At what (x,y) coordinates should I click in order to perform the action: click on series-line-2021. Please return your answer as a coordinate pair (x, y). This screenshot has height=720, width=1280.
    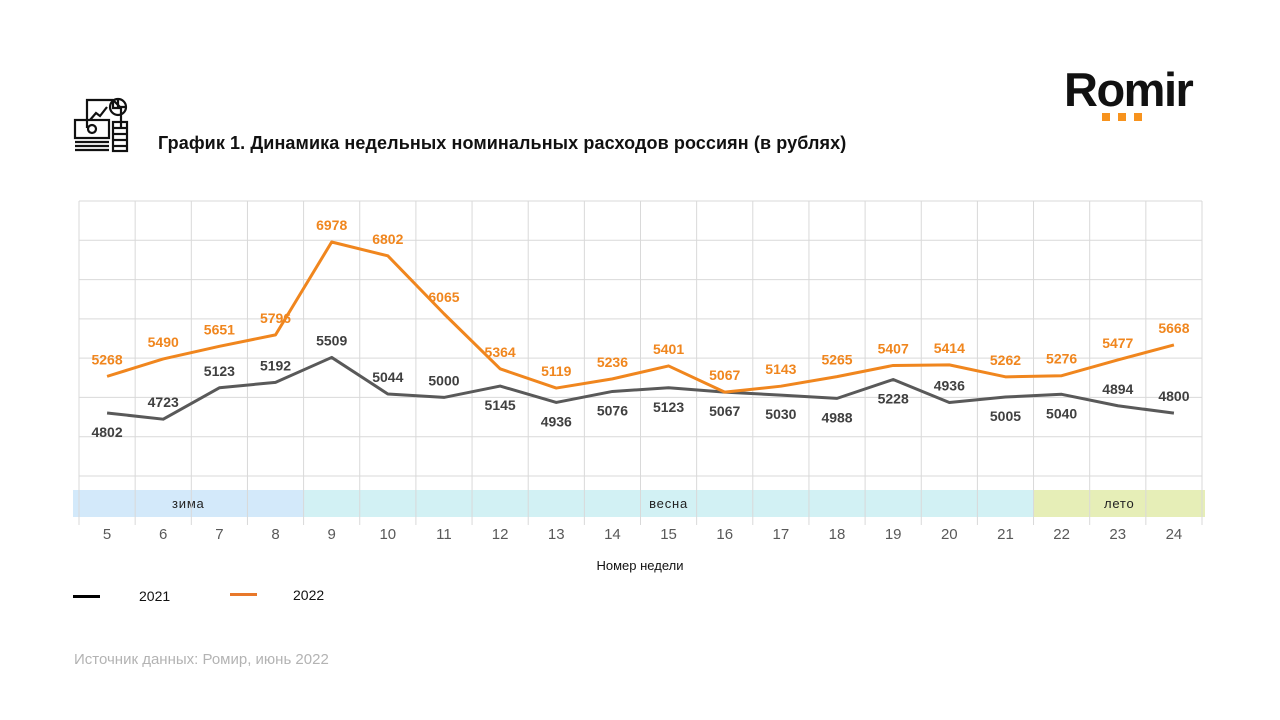
    Looking at the image, I should click on (640, 388).